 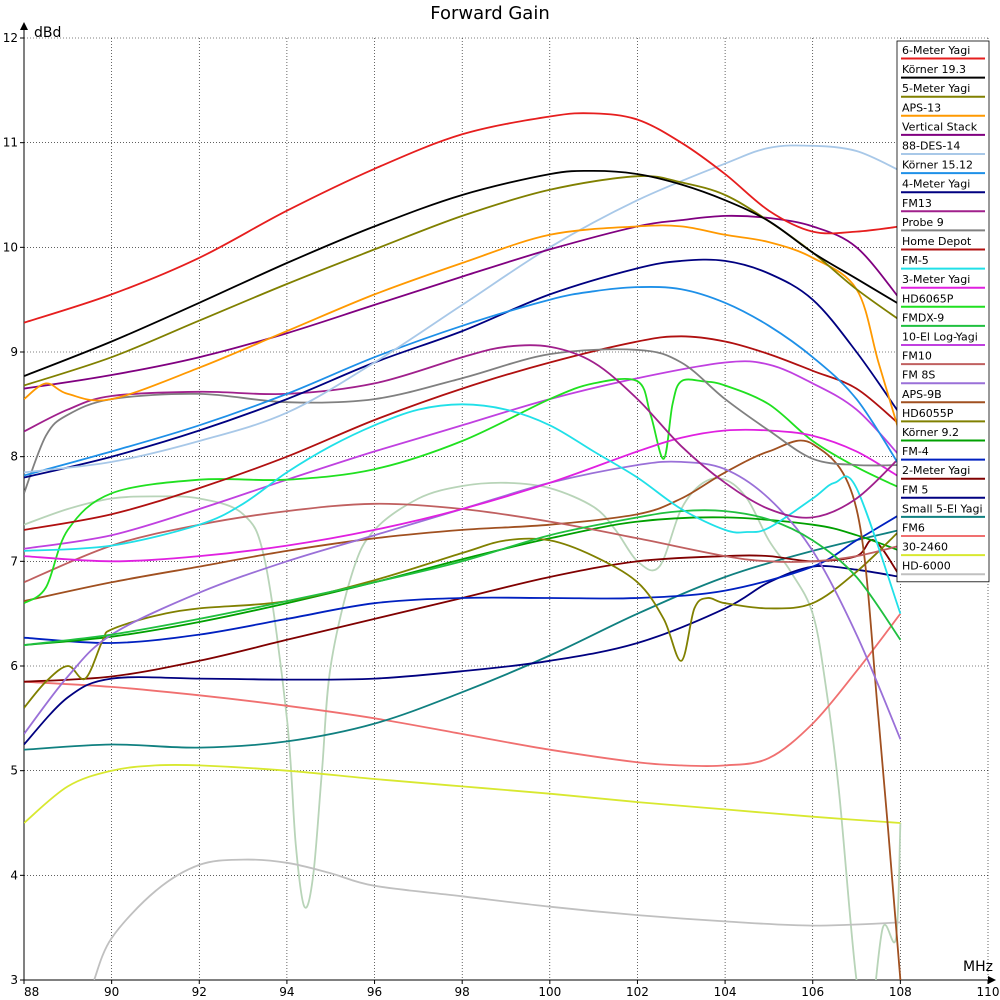 I want to click on legend-label: Körner 15.12, so click(x=937, y=165).